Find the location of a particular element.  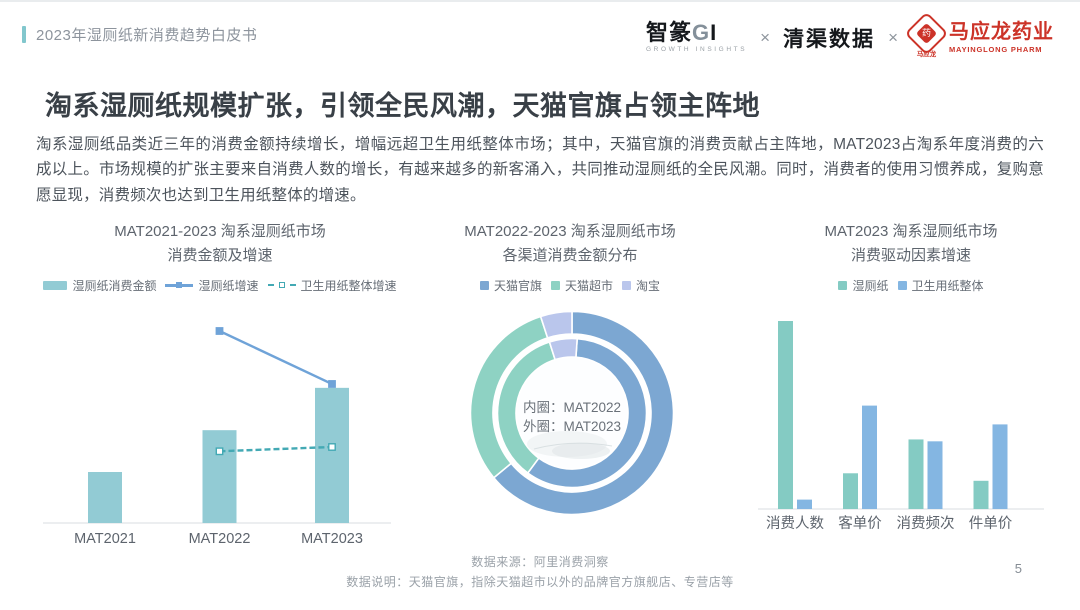

legend-label: 卫生用纸整体增速 is located at coordinates (348, 285).